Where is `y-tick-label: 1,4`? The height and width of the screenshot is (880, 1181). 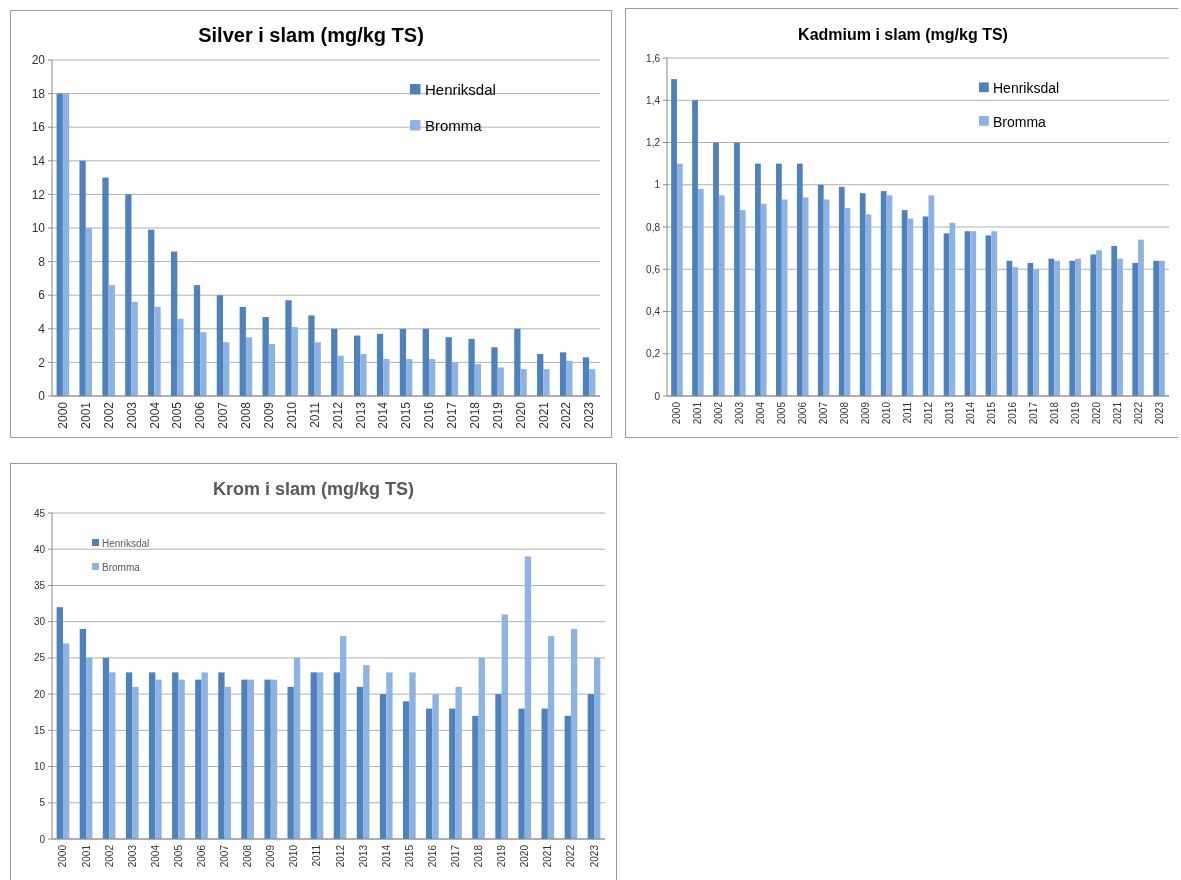
y-tick-label: 1,4 is located at coordinates (653, 100).